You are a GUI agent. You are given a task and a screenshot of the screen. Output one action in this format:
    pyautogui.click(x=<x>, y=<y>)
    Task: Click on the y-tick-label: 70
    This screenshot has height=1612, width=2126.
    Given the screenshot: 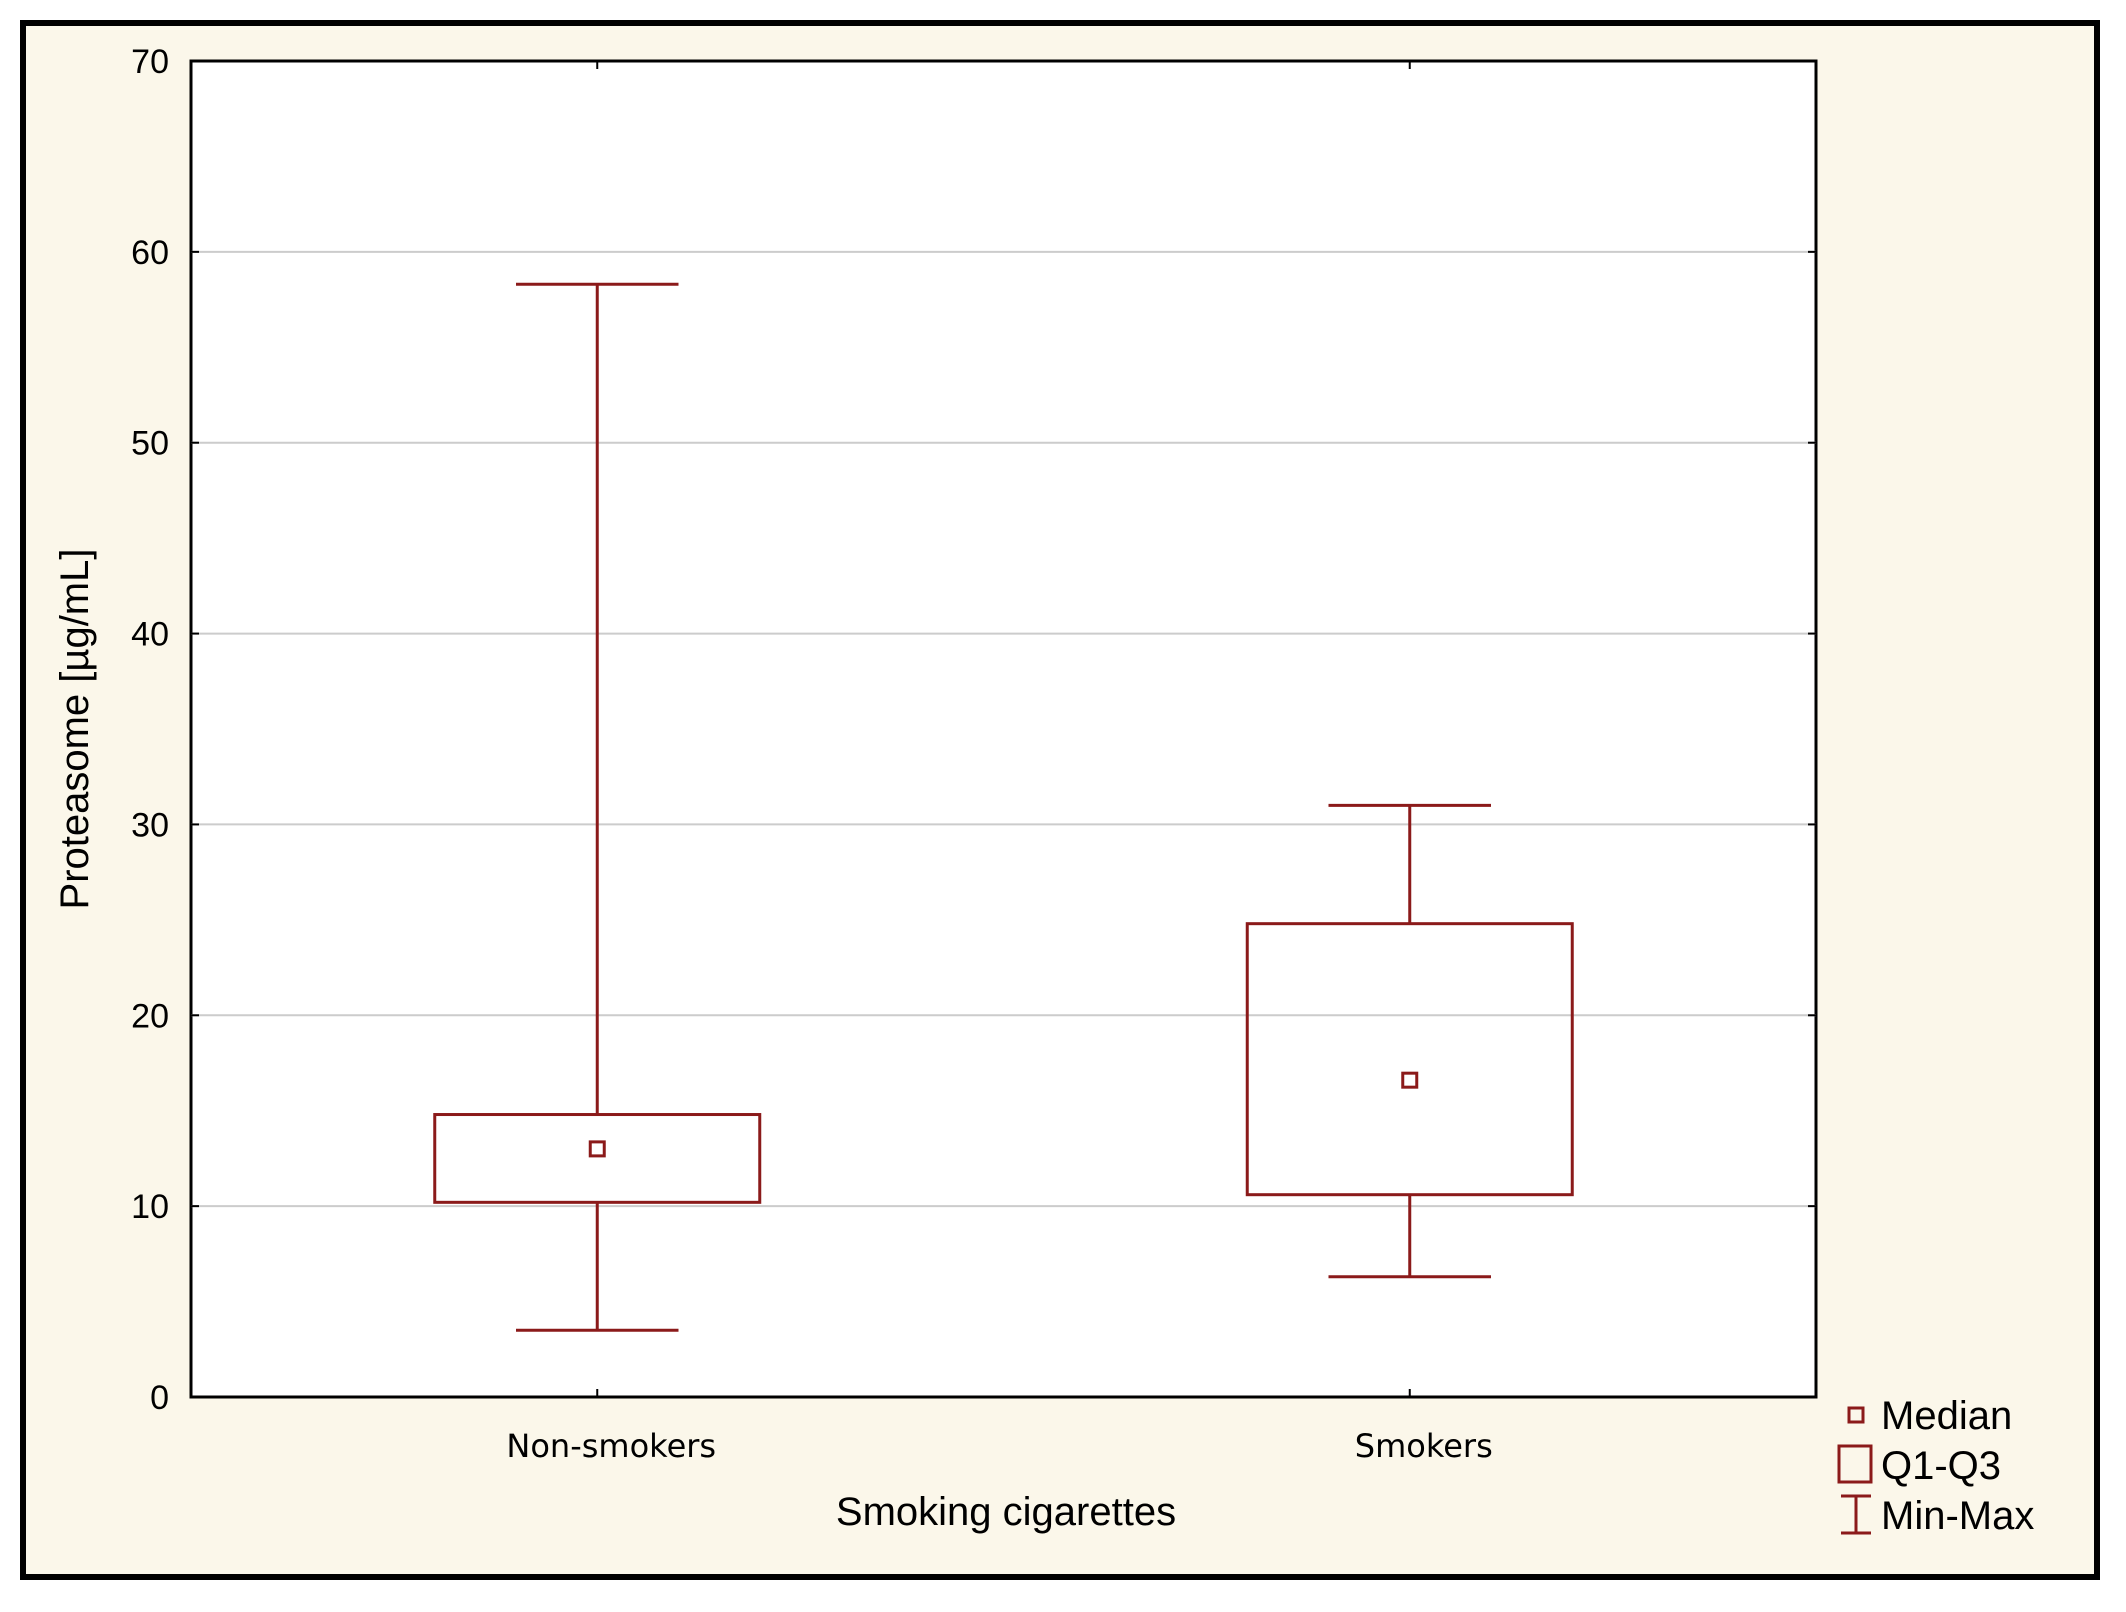 What is the action you would take?
    pyautogui.click(x=150, y=62)
    